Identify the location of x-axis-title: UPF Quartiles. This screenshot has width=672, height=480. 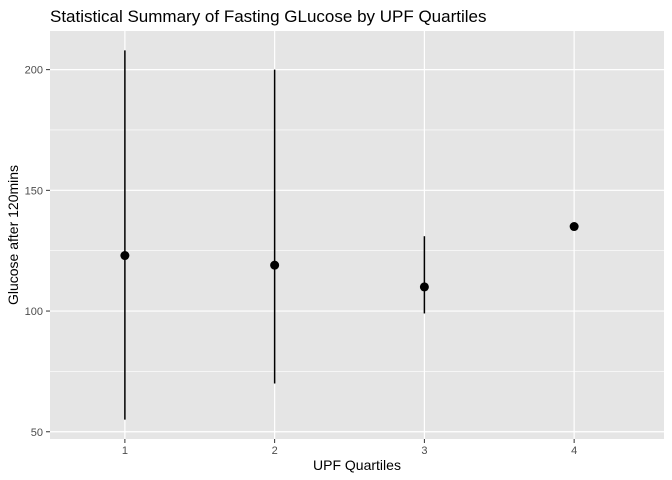
(357, 465).